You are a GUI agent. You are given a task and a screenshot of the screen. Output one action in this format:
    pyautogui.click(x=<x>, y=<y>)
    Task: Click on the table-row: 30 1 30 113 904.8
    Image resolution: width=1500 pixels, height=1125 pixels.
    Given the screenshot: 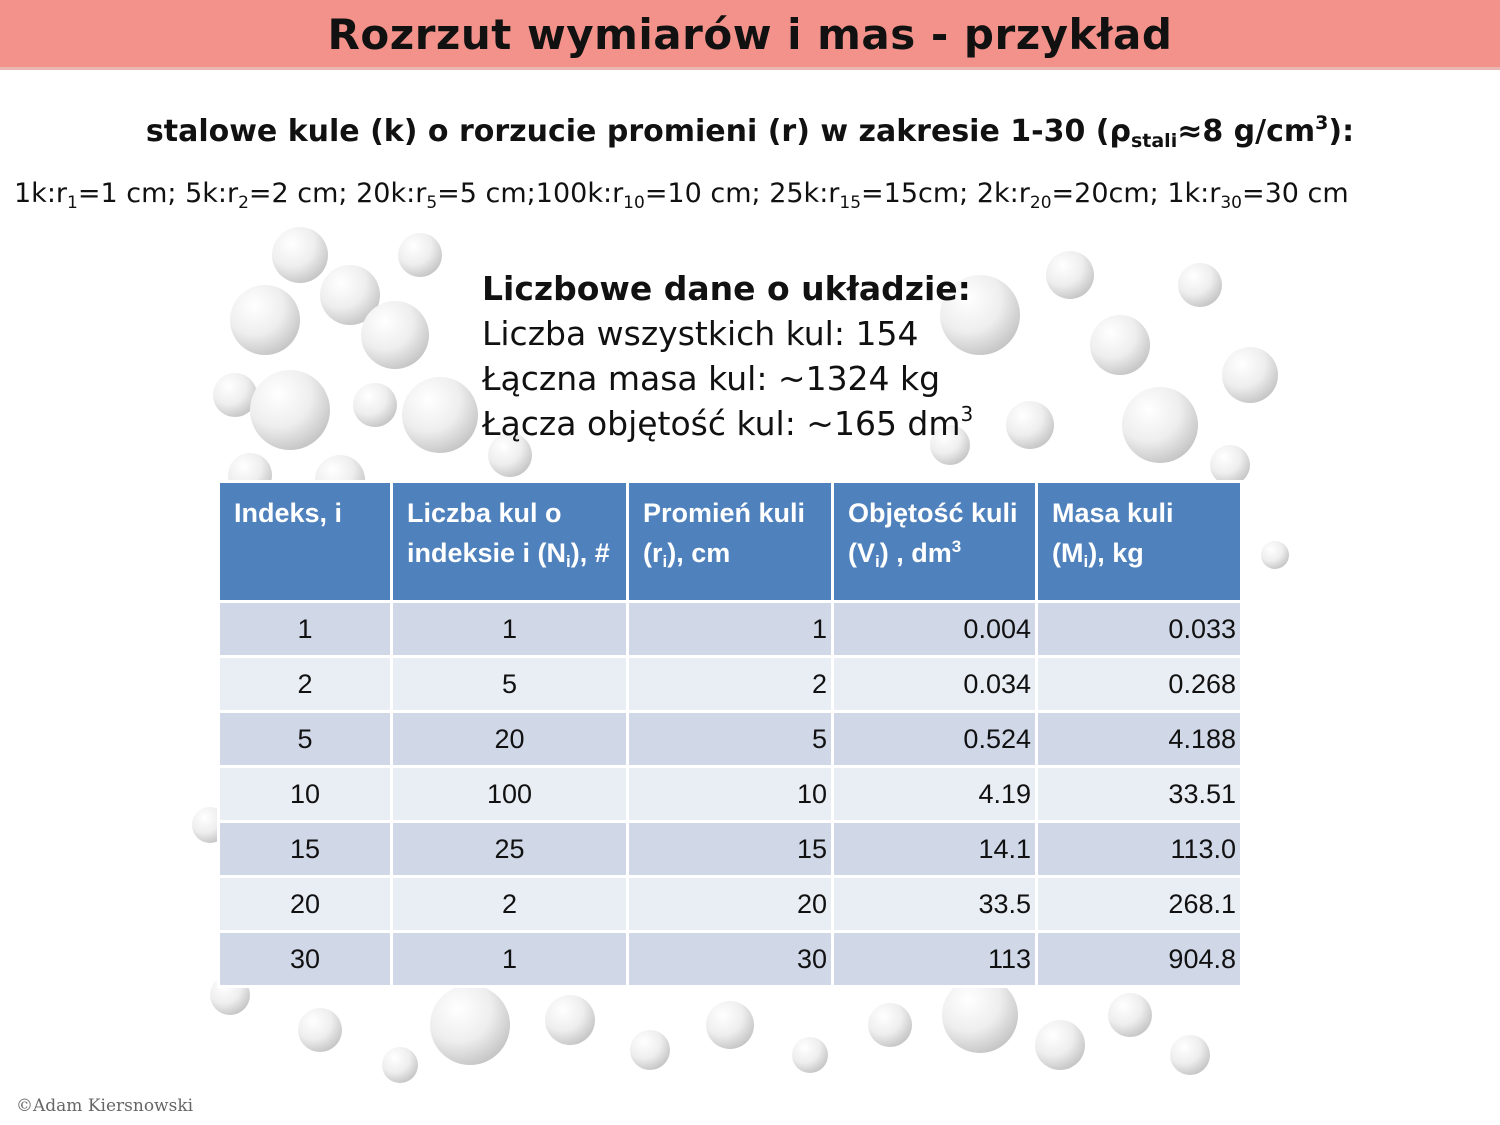 What is the action you would take?
    pyautogui.click(x=730, y=959)
    